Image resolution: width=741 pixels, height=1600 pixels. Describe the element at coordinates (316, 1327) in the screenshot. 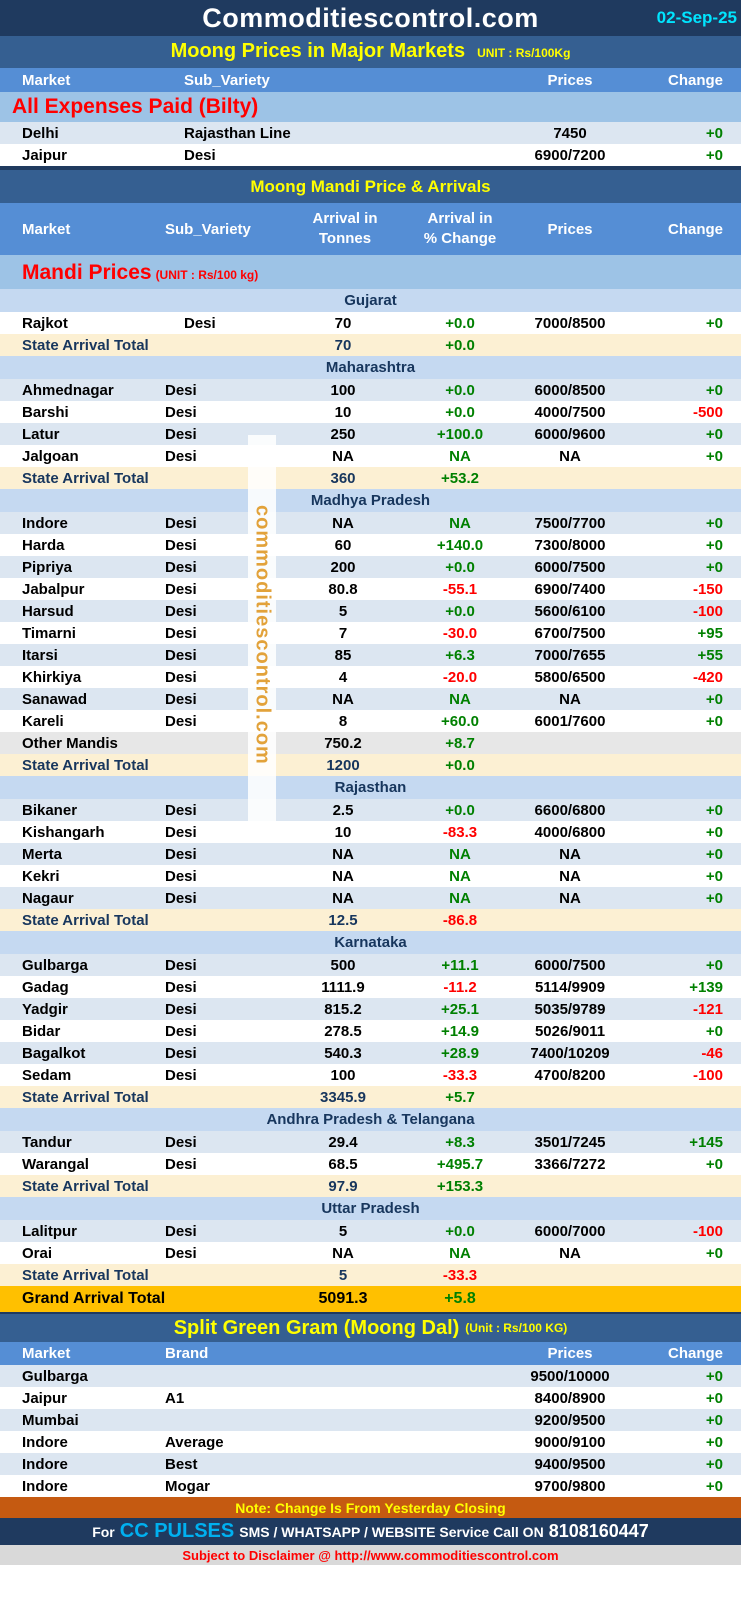

I see `dal-title: Split Green Gram (Moong Dal)` at that location.